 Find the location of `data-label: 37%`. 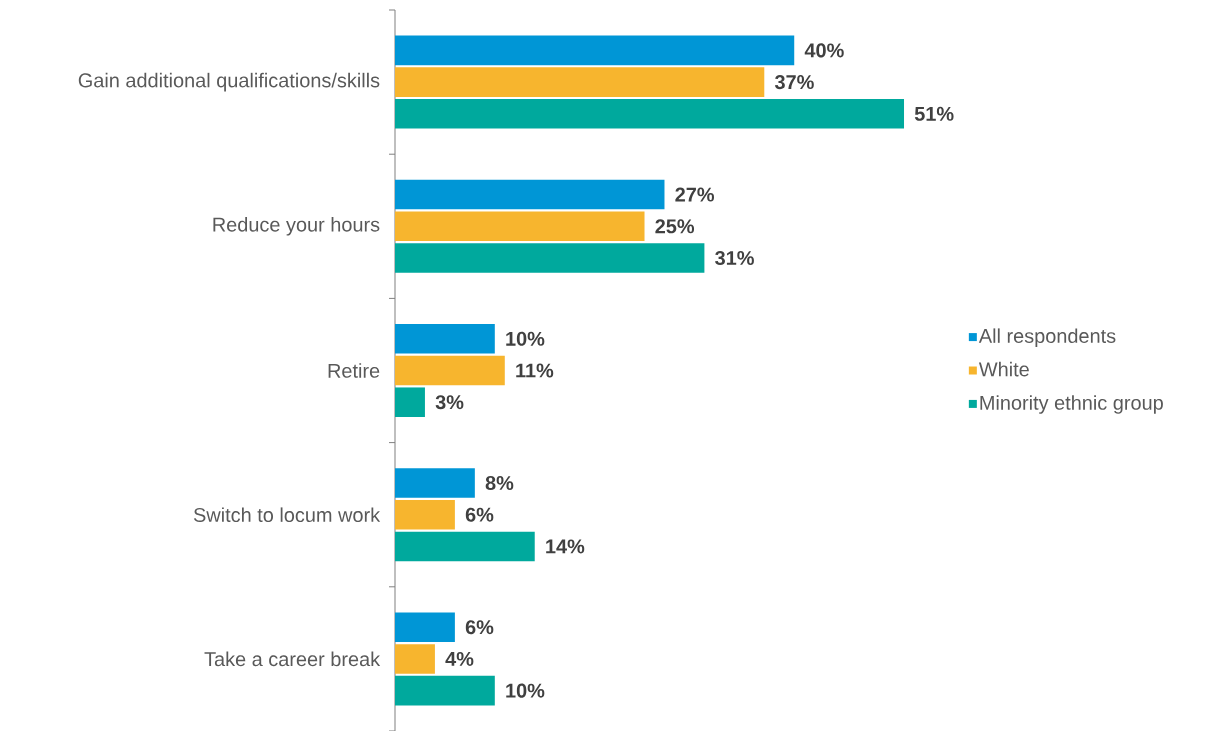

data-label: 37% is located at coordinates (794, 82).